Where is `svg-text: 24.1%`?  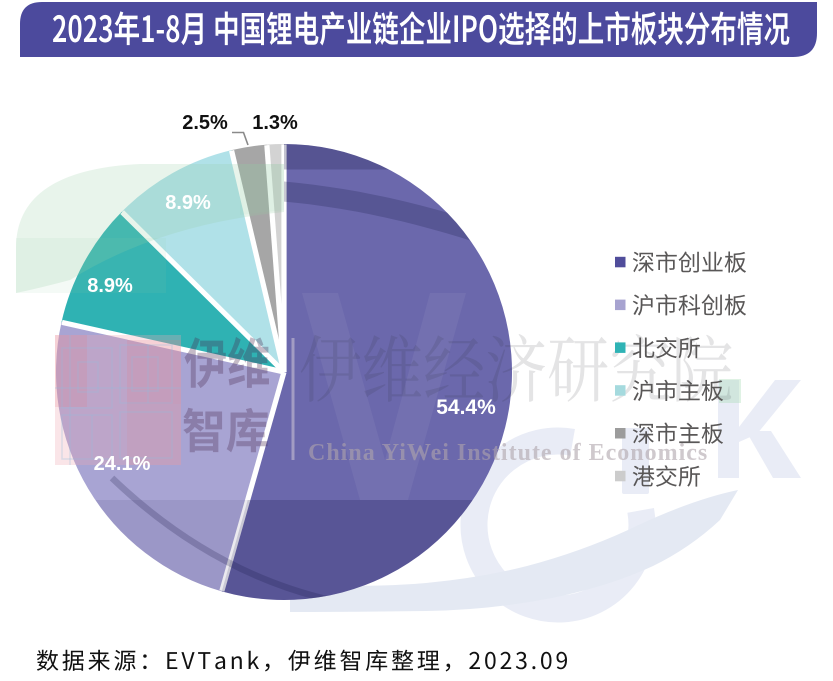
svg-text: 24.1% is located at coordinates (122, 464).